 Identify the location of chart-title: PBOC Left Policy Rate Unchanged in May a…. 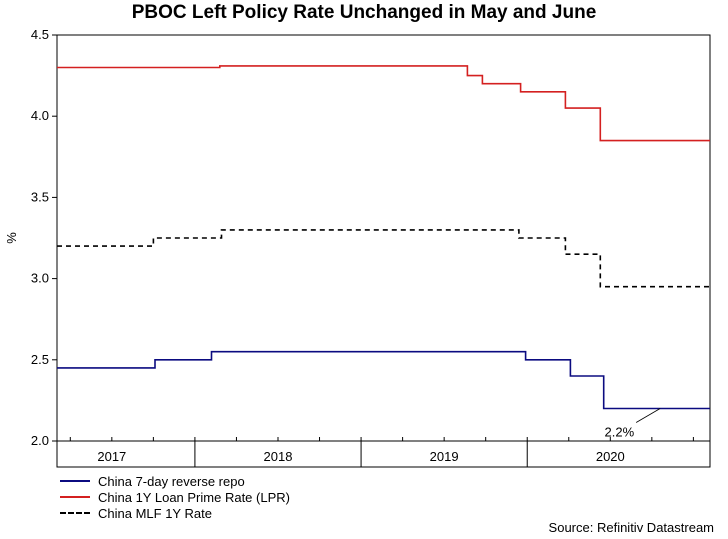
(364, 12).